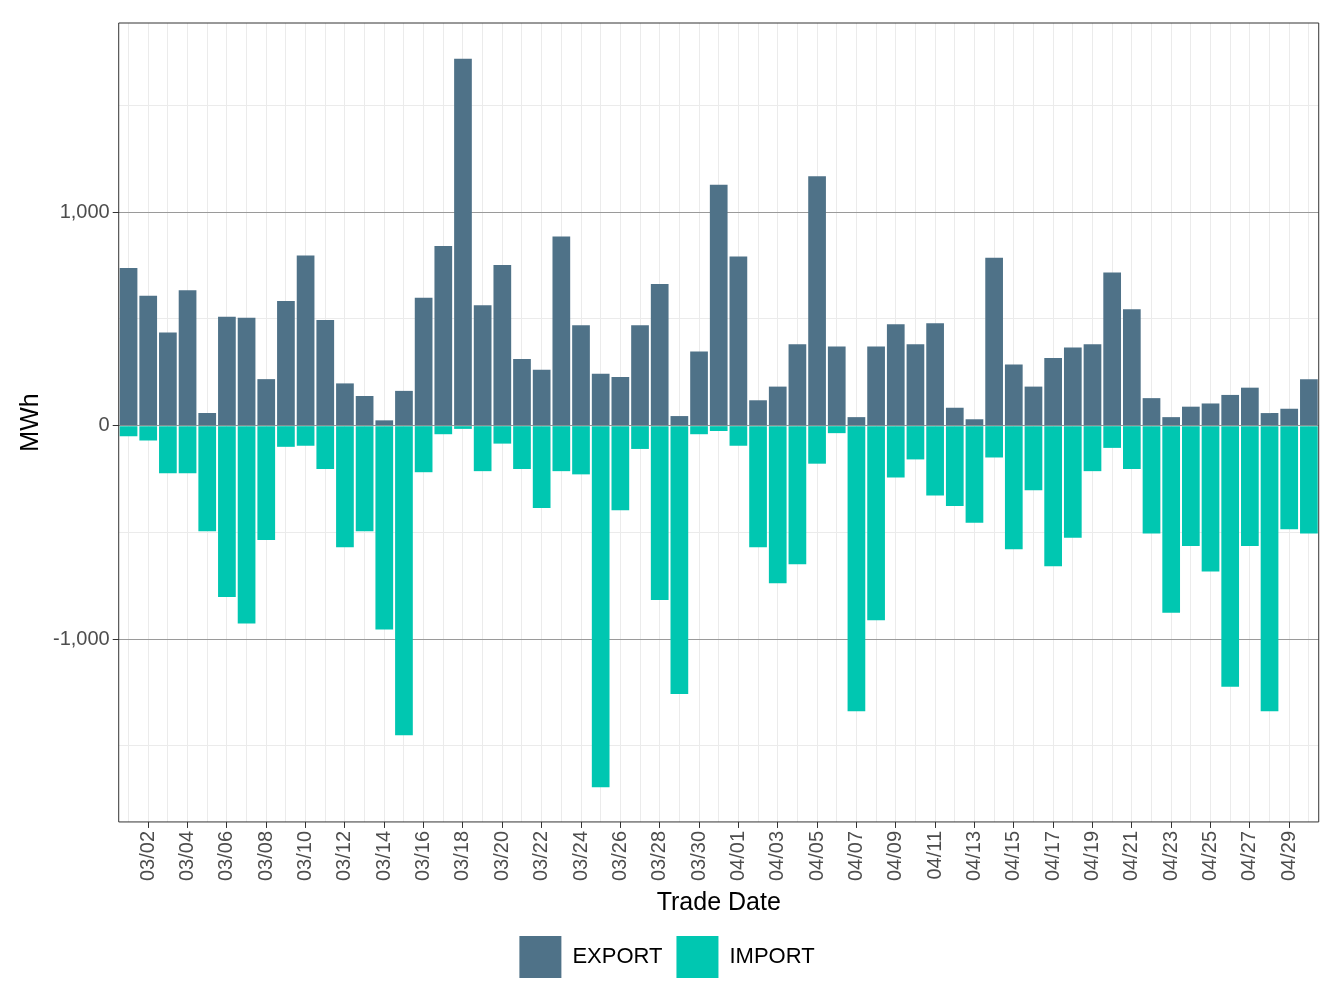  Describe the element at coordinates (1091, 856) in the screenshot. I see `x-tick-label: 04/19` at that location.